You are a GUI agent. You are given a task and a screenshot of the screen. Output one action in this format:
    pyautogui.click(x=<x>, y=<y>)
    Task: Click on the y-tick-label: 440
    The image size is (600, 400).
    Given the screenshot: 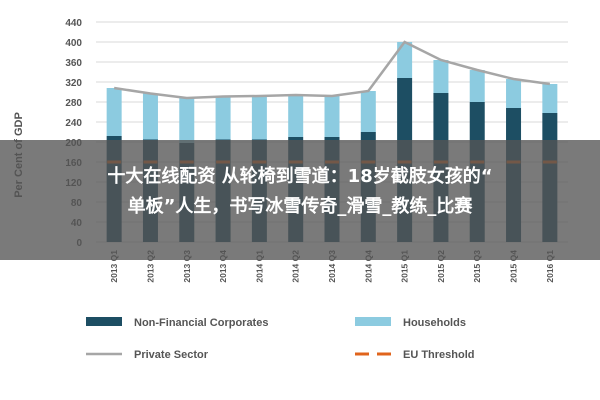 What is the action you would take?
    pyautogui.click(x=73, y=23)
    